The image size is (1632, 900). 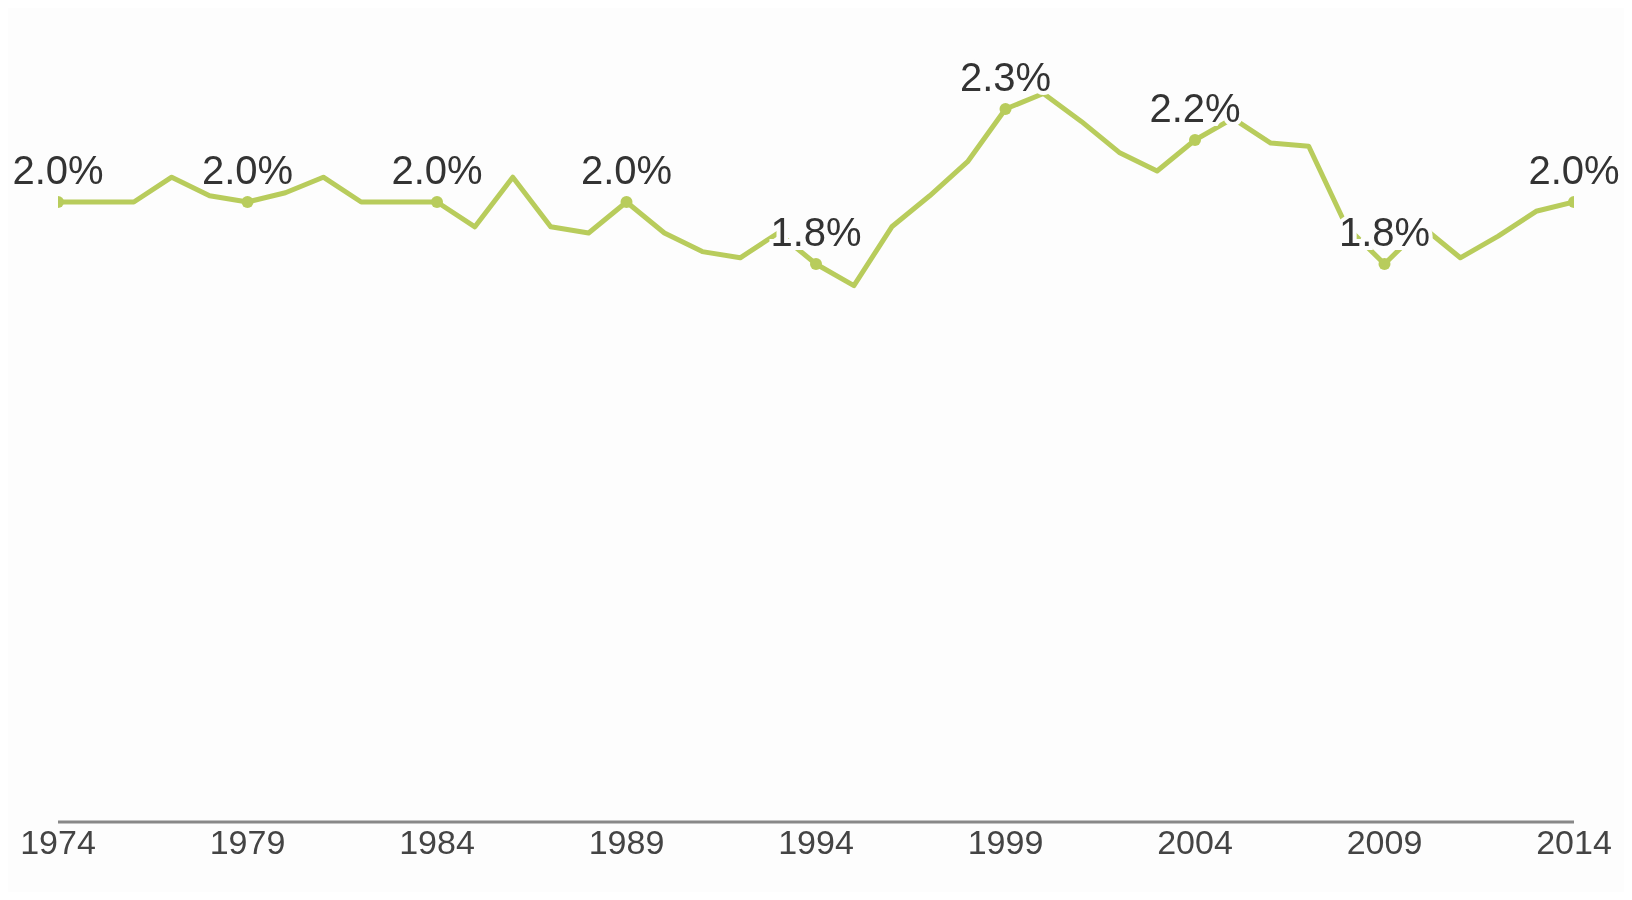 I want to click on x-tick-label: 1984, so click(x=437, y=842).